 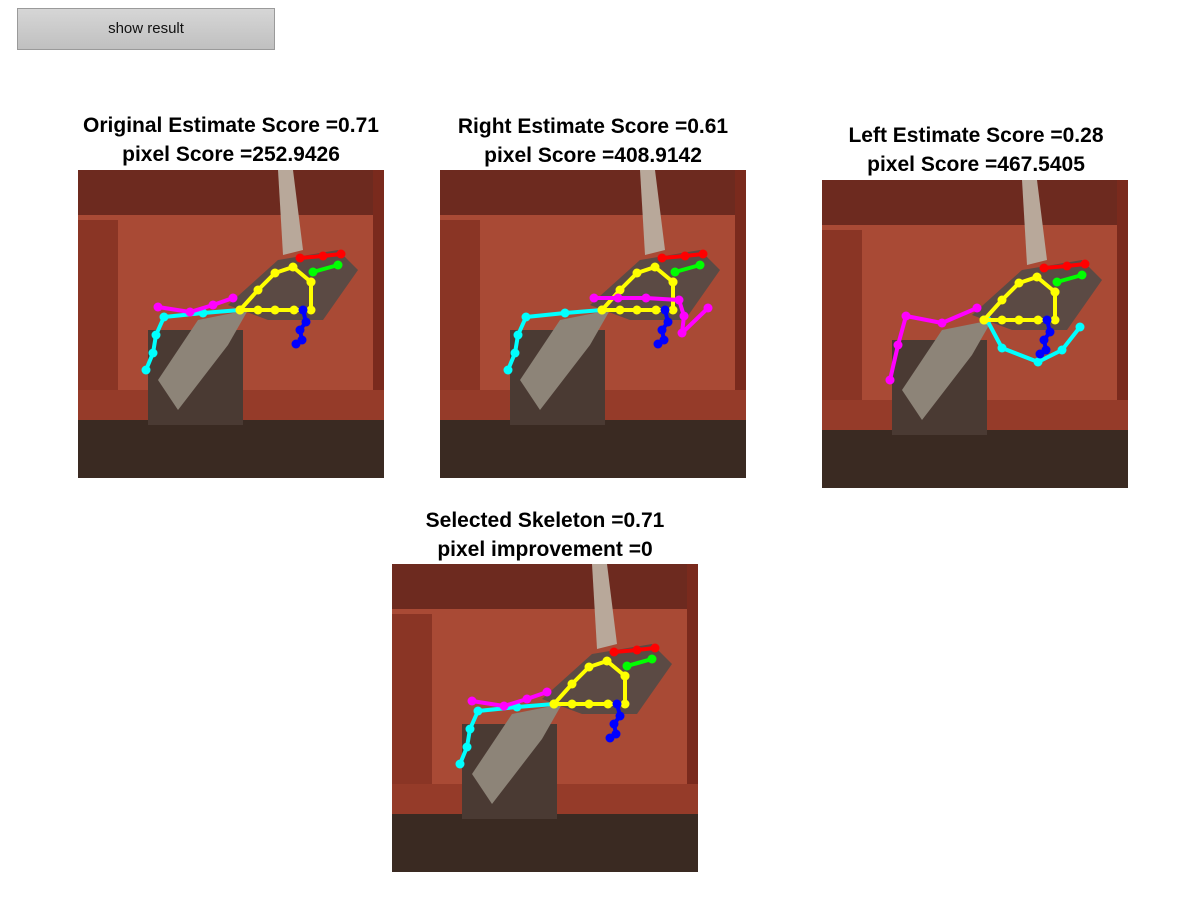 I want to click on right-estimate-image, so click(x=593, y=324).